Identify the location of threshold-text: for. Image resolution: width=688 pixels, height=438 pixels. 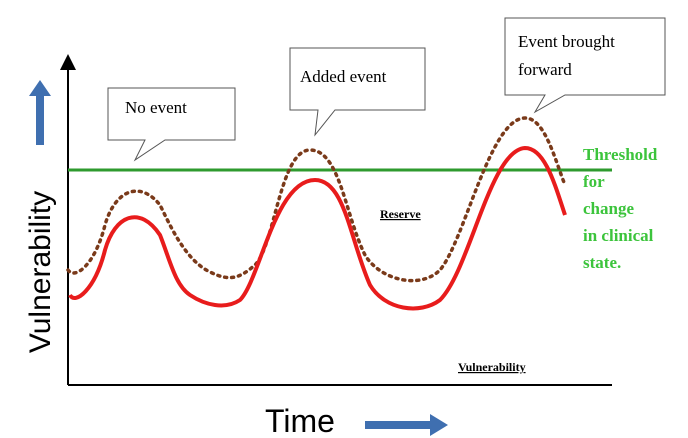
(594, 181).